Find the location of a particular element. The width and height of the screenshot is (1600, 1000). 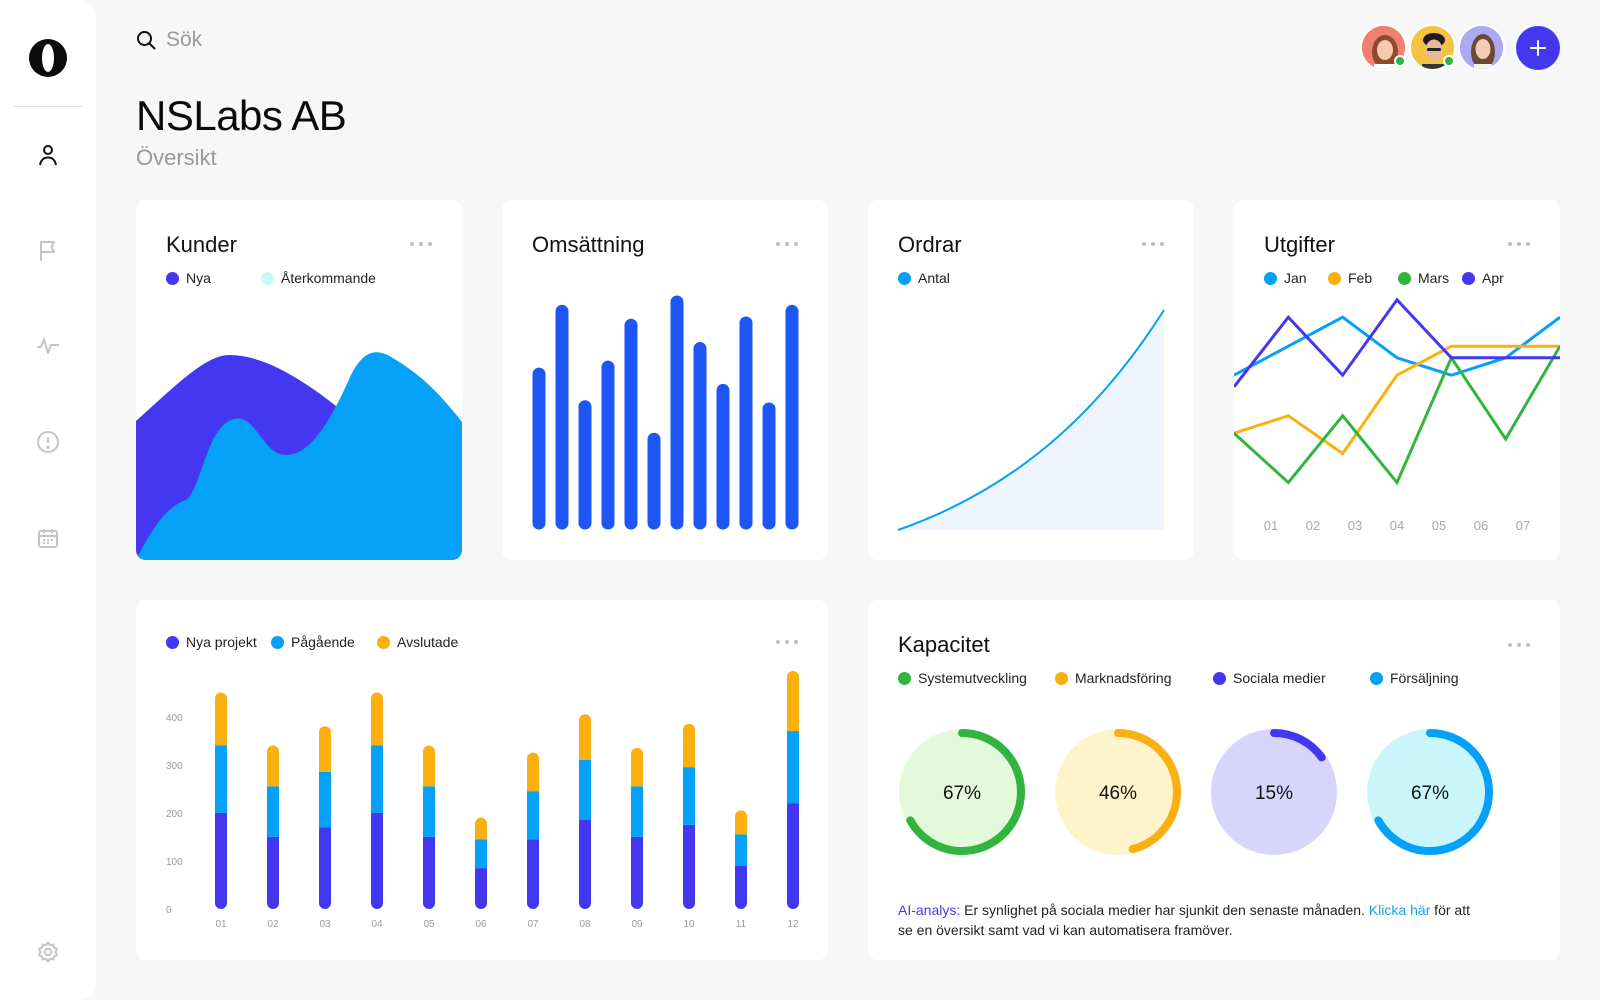

card-ordrar: Ordrar Antal is located at coordinates (1031, 380).